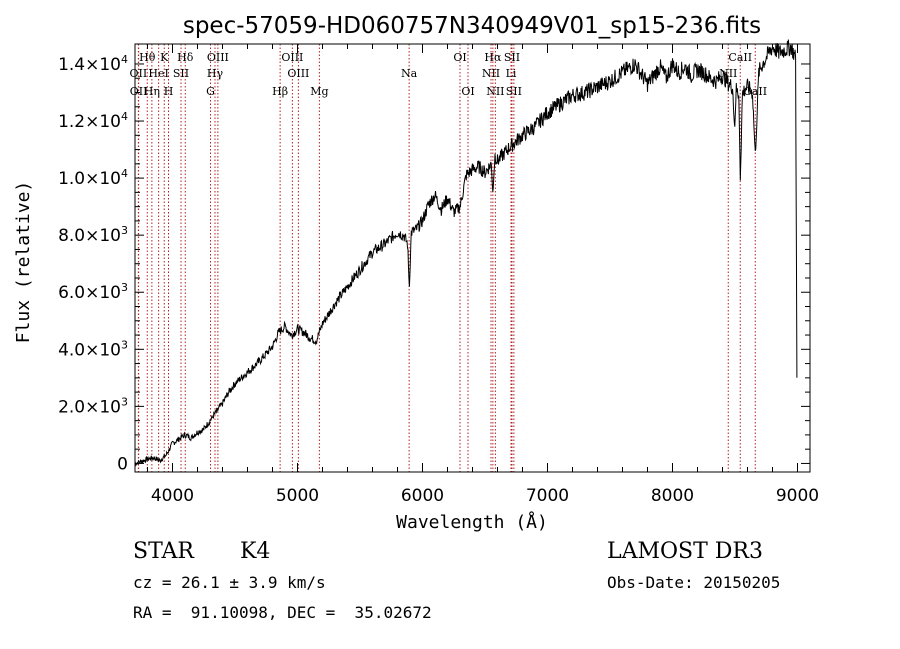 Image resolution: width=900 pixels, height=649 pixels. Describe the element at coordinates (210, 91) in the screenshot. I see `line-label: G` at that location.